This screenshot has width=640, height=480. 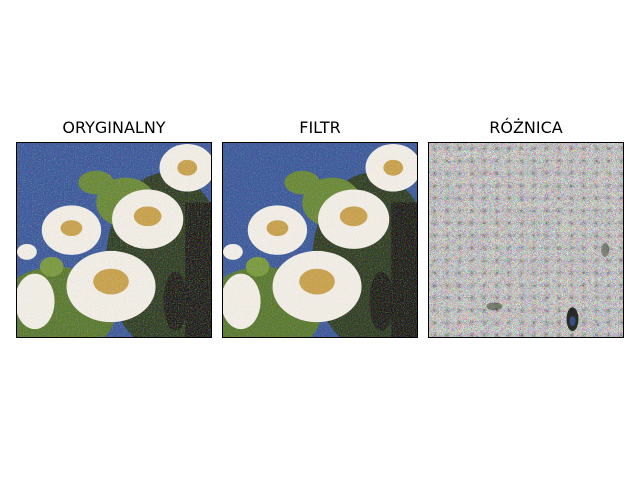 I want to click on image-difference, so click(x=526, y=240).